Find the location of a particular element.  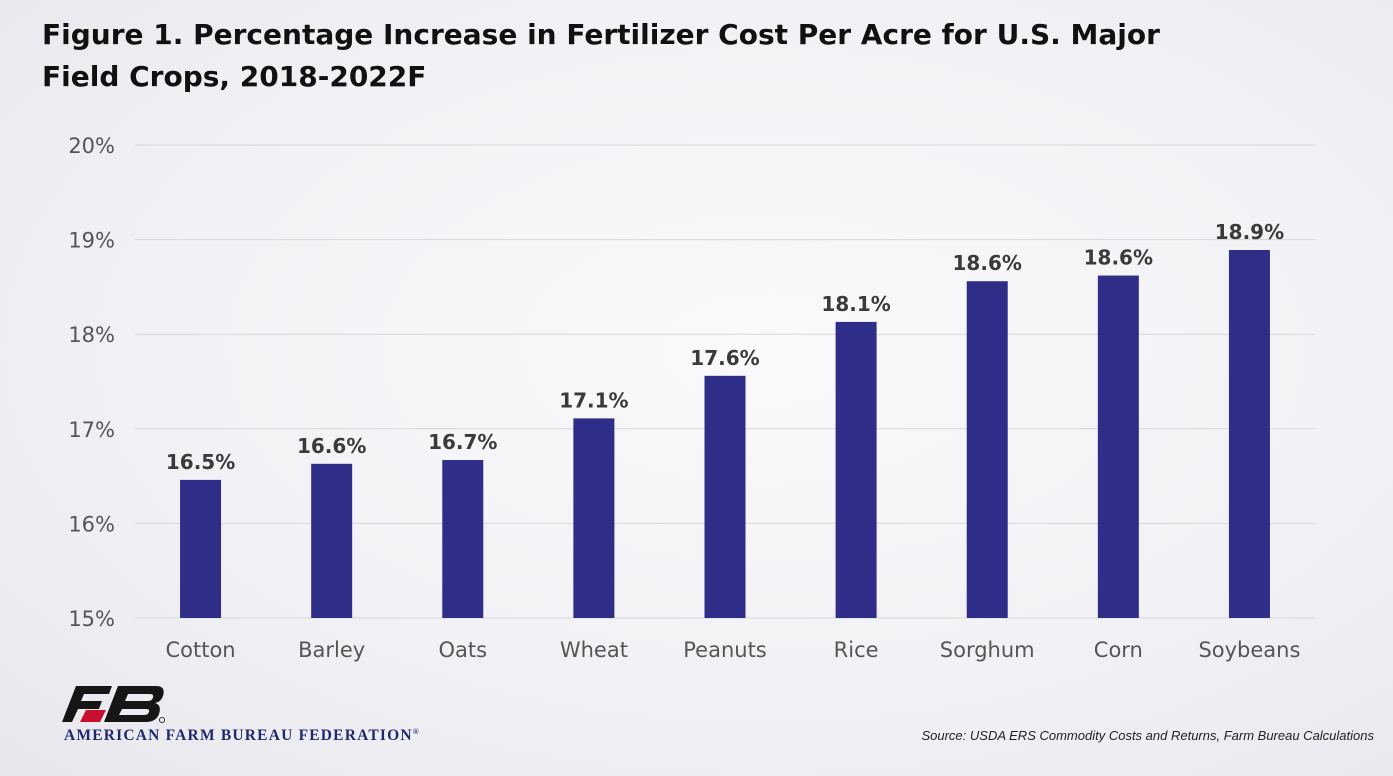

data-label: 17.1% is located at coordinates (593, 400).